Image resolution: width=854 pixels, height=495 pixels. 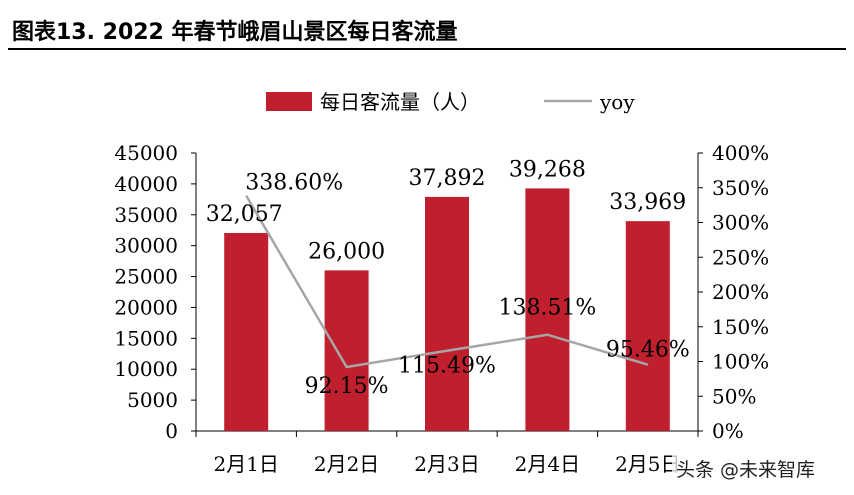 I want to click on x-tick-label: 2月5日, so click(x=647, y=464).